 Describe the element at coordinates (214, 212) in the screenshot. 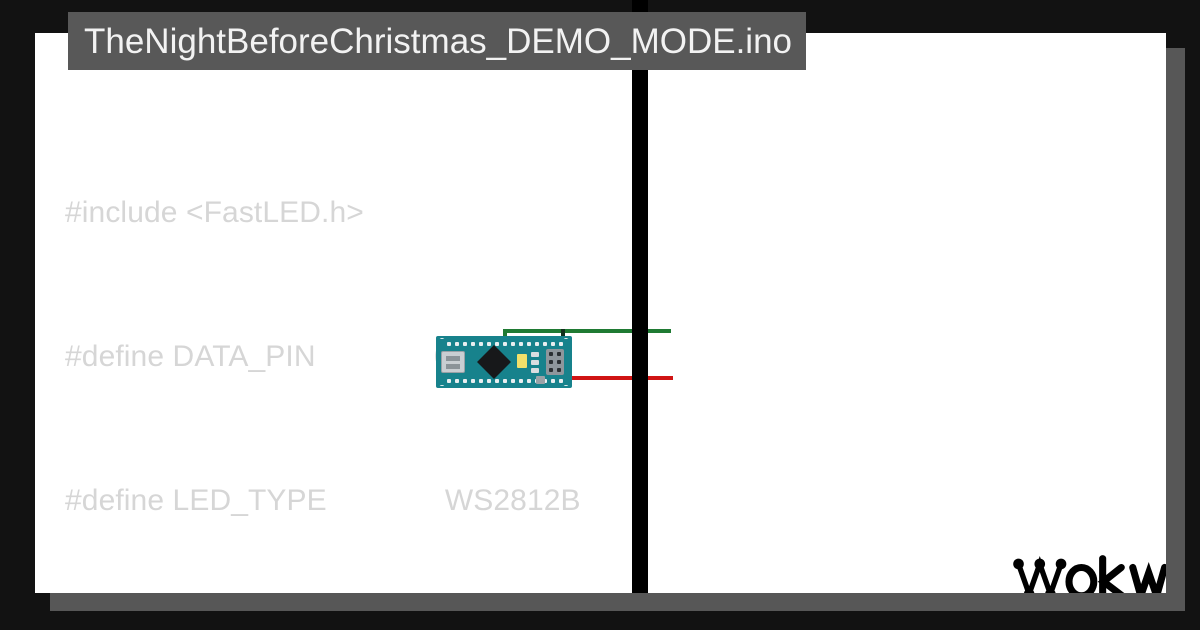

I see `code-line: #include <FastLED.h>` at that location.